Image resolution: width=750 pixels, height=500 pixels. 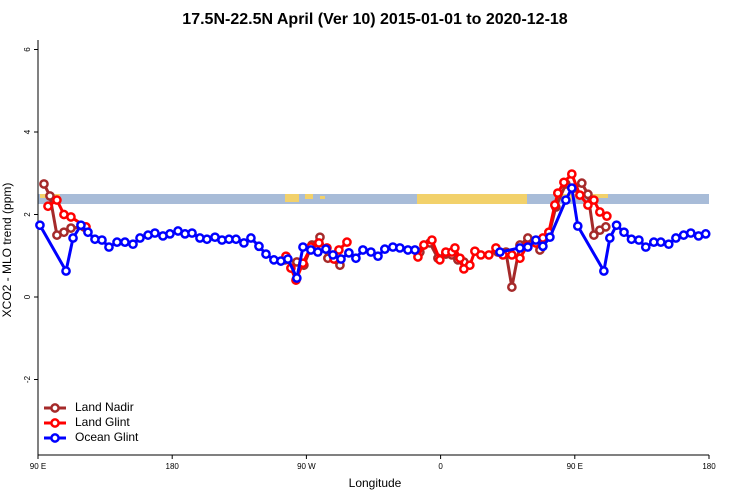 I want to click on y-tick-label: 2, so click(x=27, y=214).